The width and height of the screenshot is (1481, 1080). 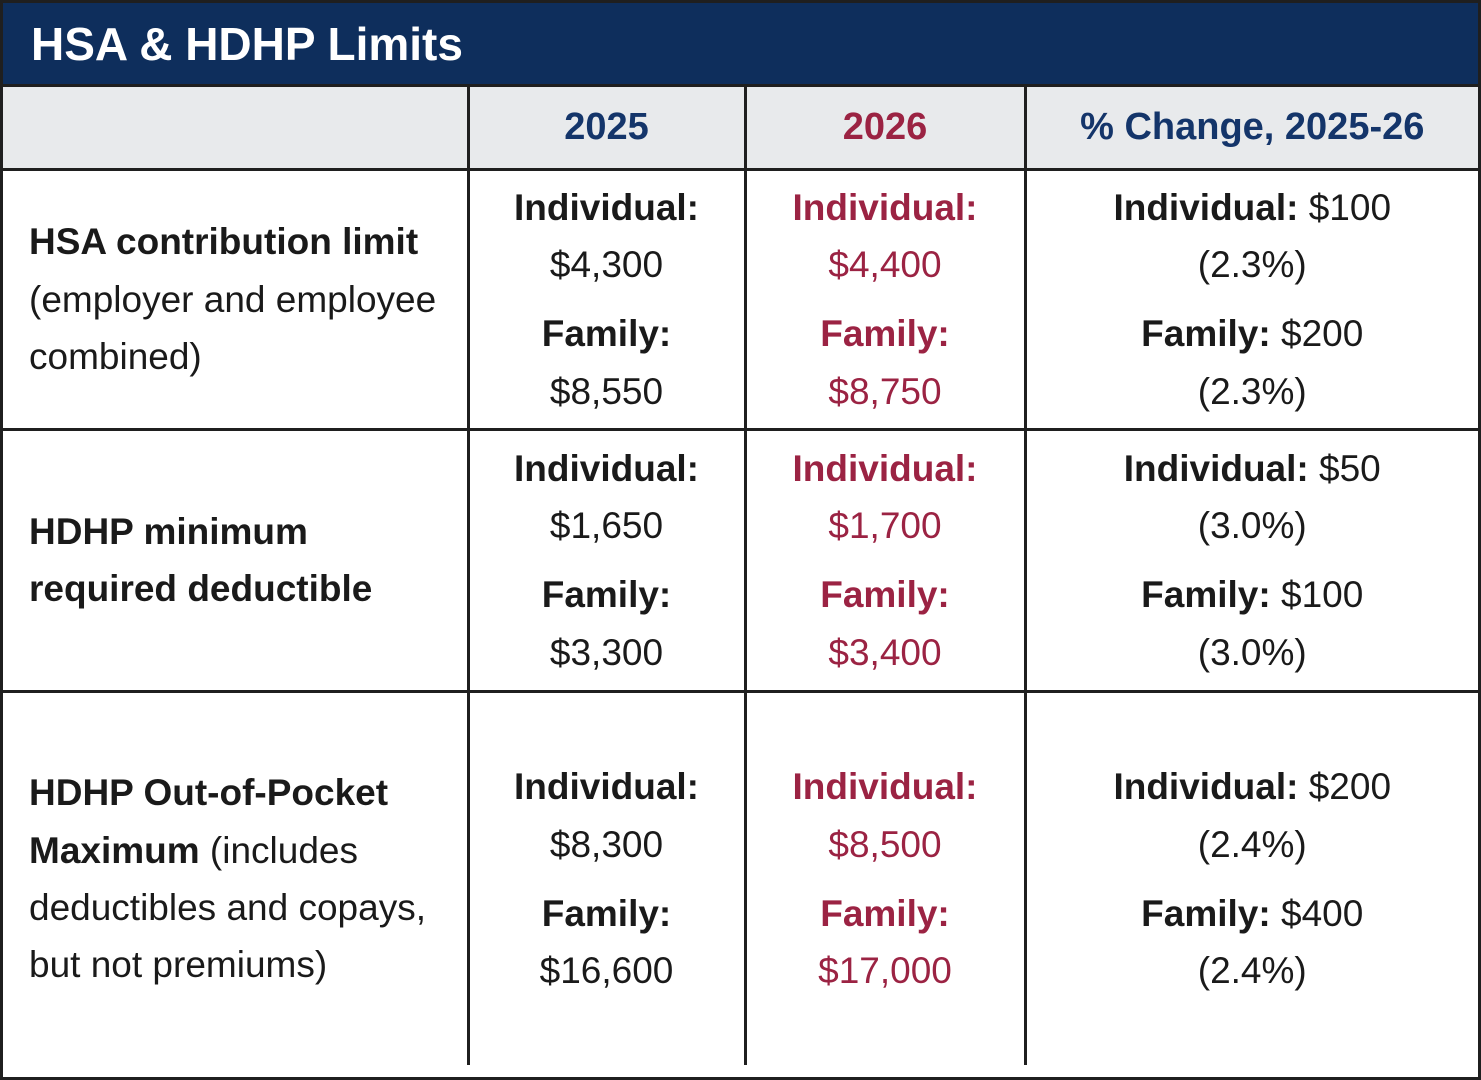 What do you see at coordinates (224, 242) in the screenshot?
I see `row-label-bold: HSA contribution limit` at bounding box center [224, 242].